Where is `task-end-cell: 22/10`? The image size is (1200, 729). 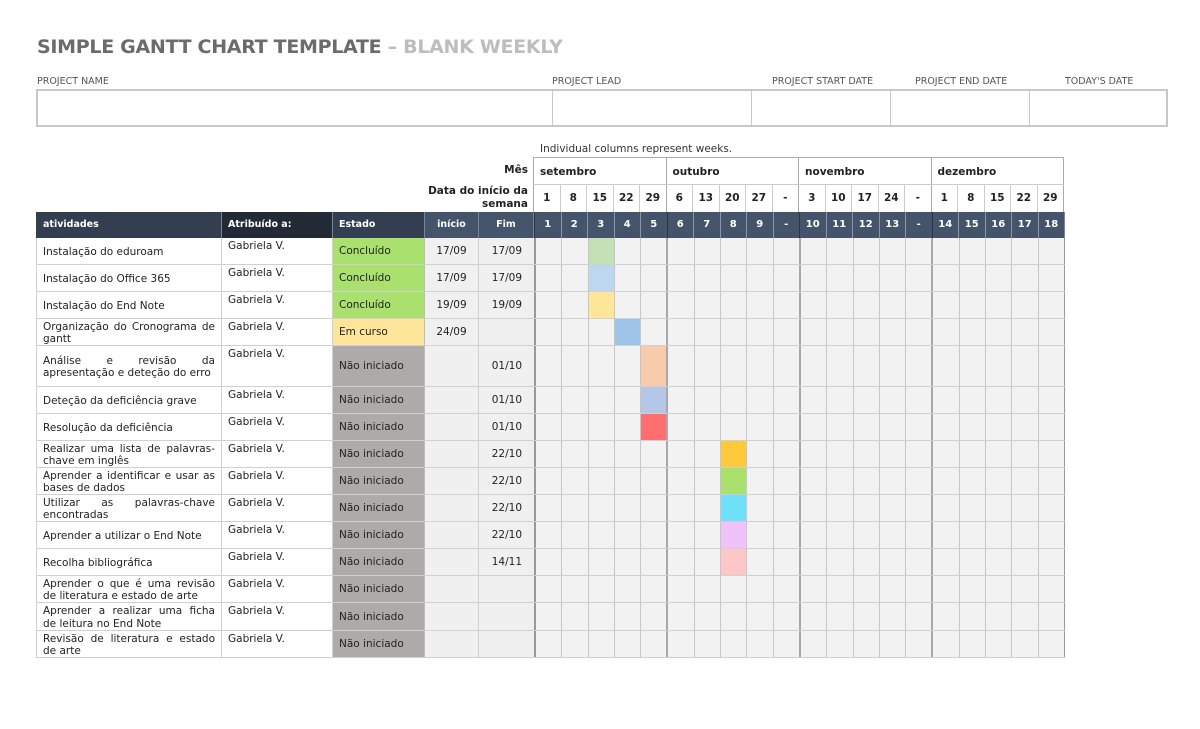
task-end-cell: 22/10 is located at coordinates (506, 454).